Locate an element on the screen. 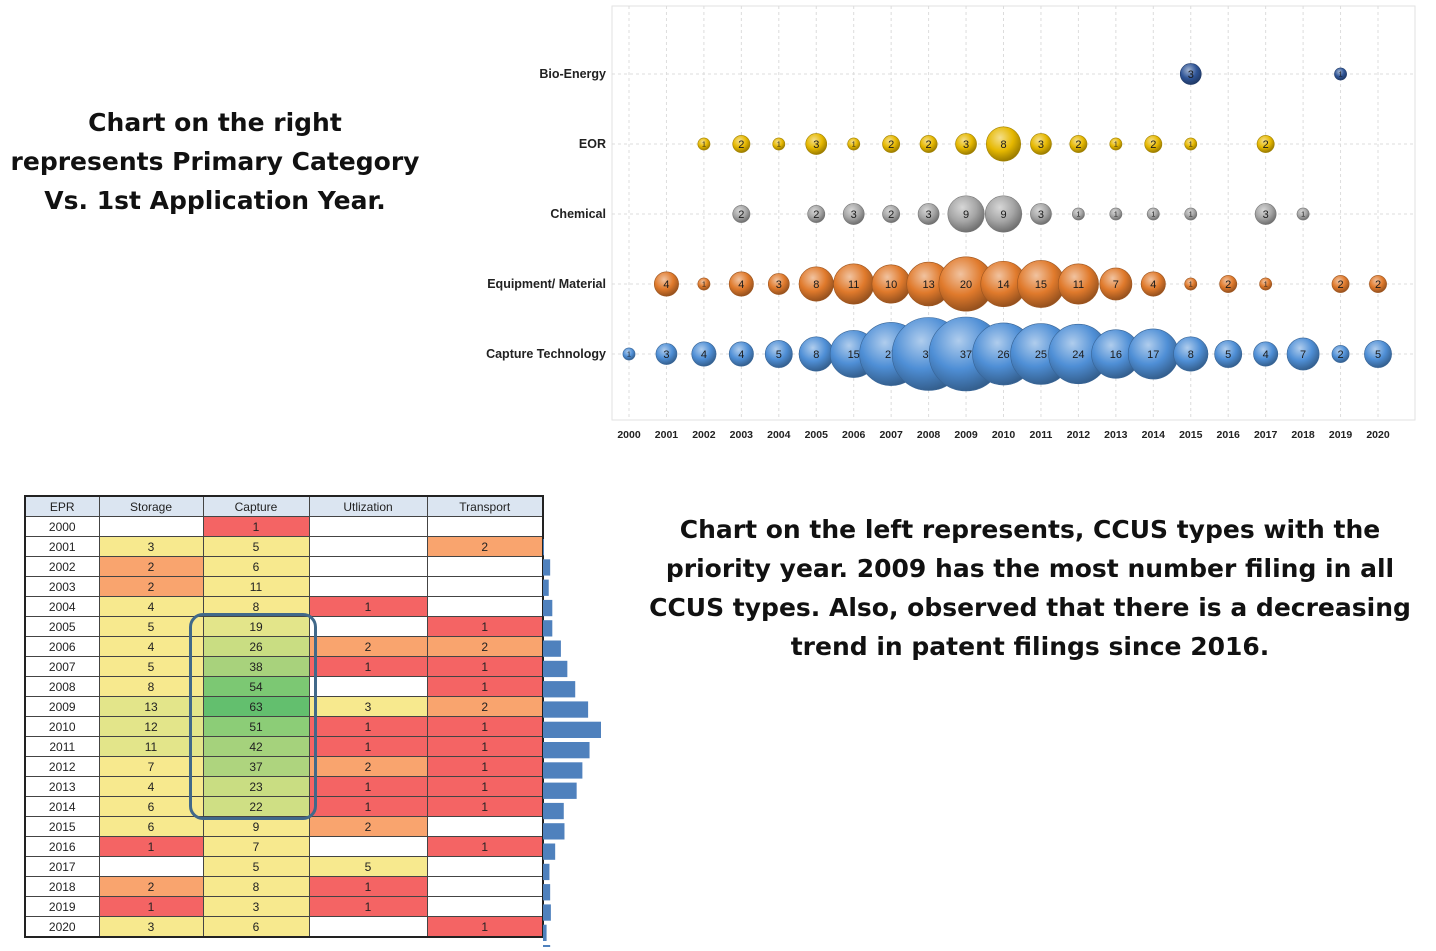  year-cell: 2015 is located at coordinates (62, 826).